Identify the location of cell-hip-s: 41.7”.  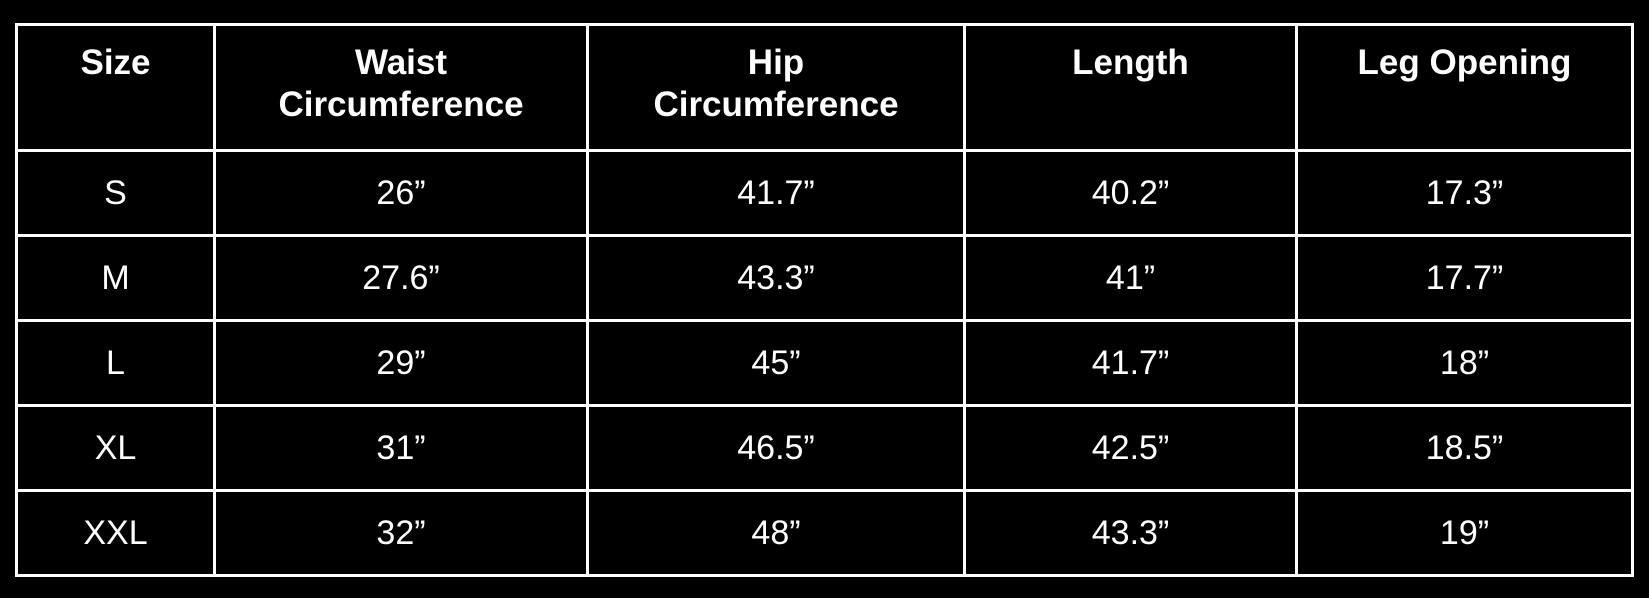
(776, 193).